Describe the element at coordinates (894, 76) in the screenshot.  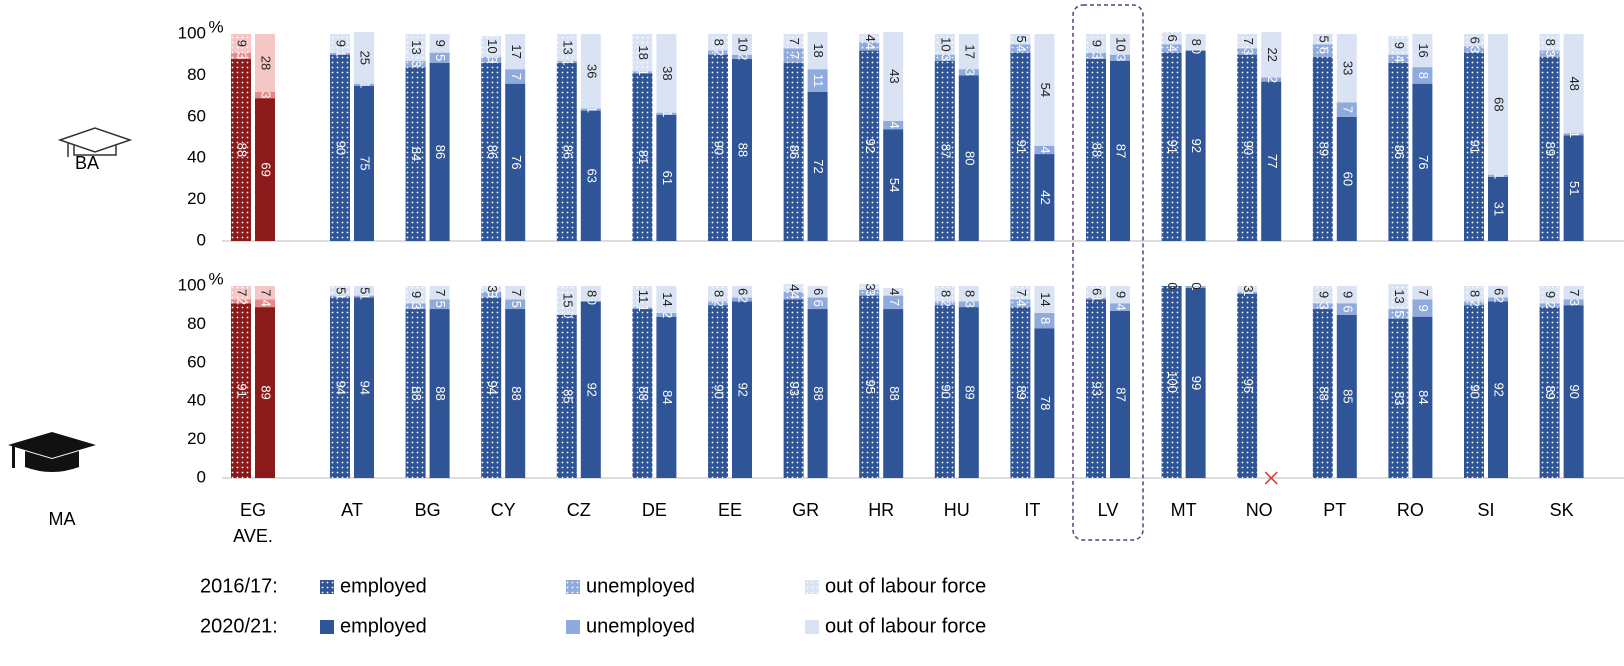
I see `data-label: 43` at that location.